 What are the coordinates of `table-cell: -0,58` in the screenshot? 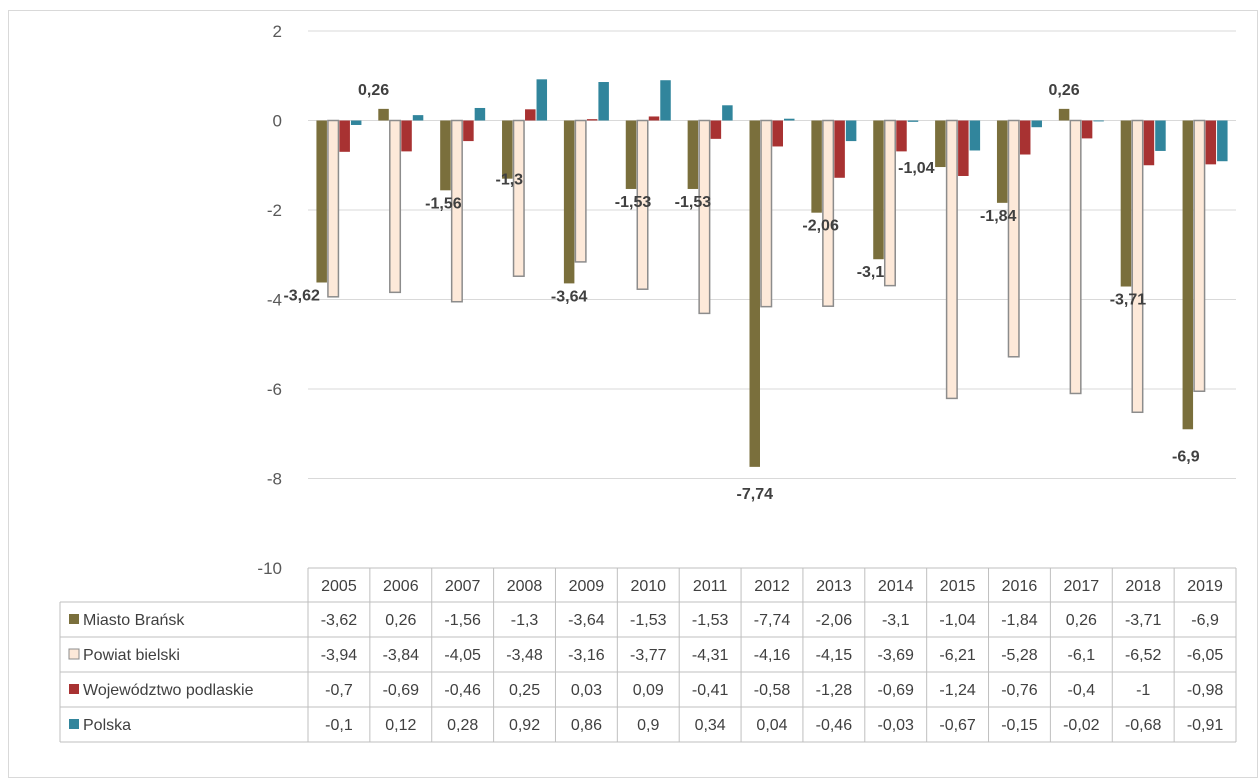 It's located at (772, 690).